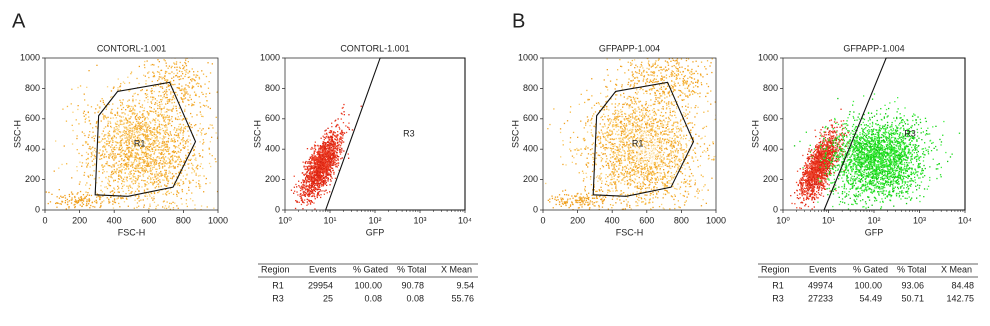 Image resolution: width=990 pixels, height=326 pixels. What do you see at coordinates (778, 298) in the screenshot?
I see `table-cell: R3` at bounding box center [778, 298].